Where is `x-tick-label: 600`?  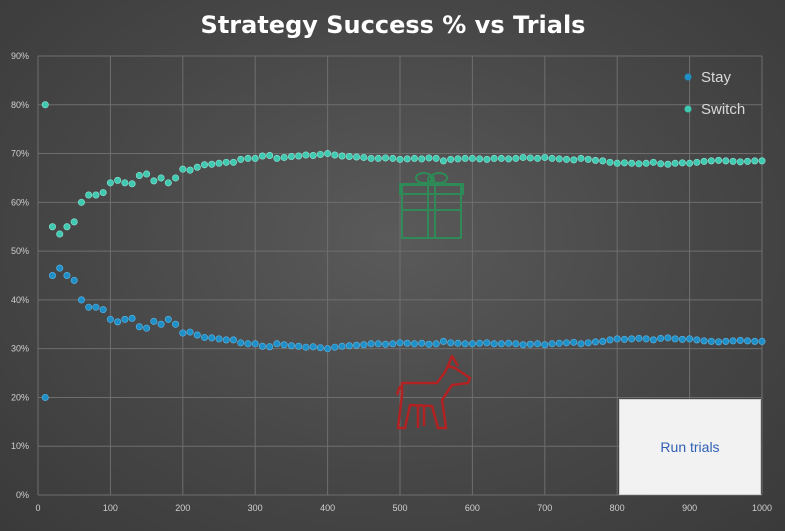 x-tick-label: 600 is located at coordinates (472, 508).